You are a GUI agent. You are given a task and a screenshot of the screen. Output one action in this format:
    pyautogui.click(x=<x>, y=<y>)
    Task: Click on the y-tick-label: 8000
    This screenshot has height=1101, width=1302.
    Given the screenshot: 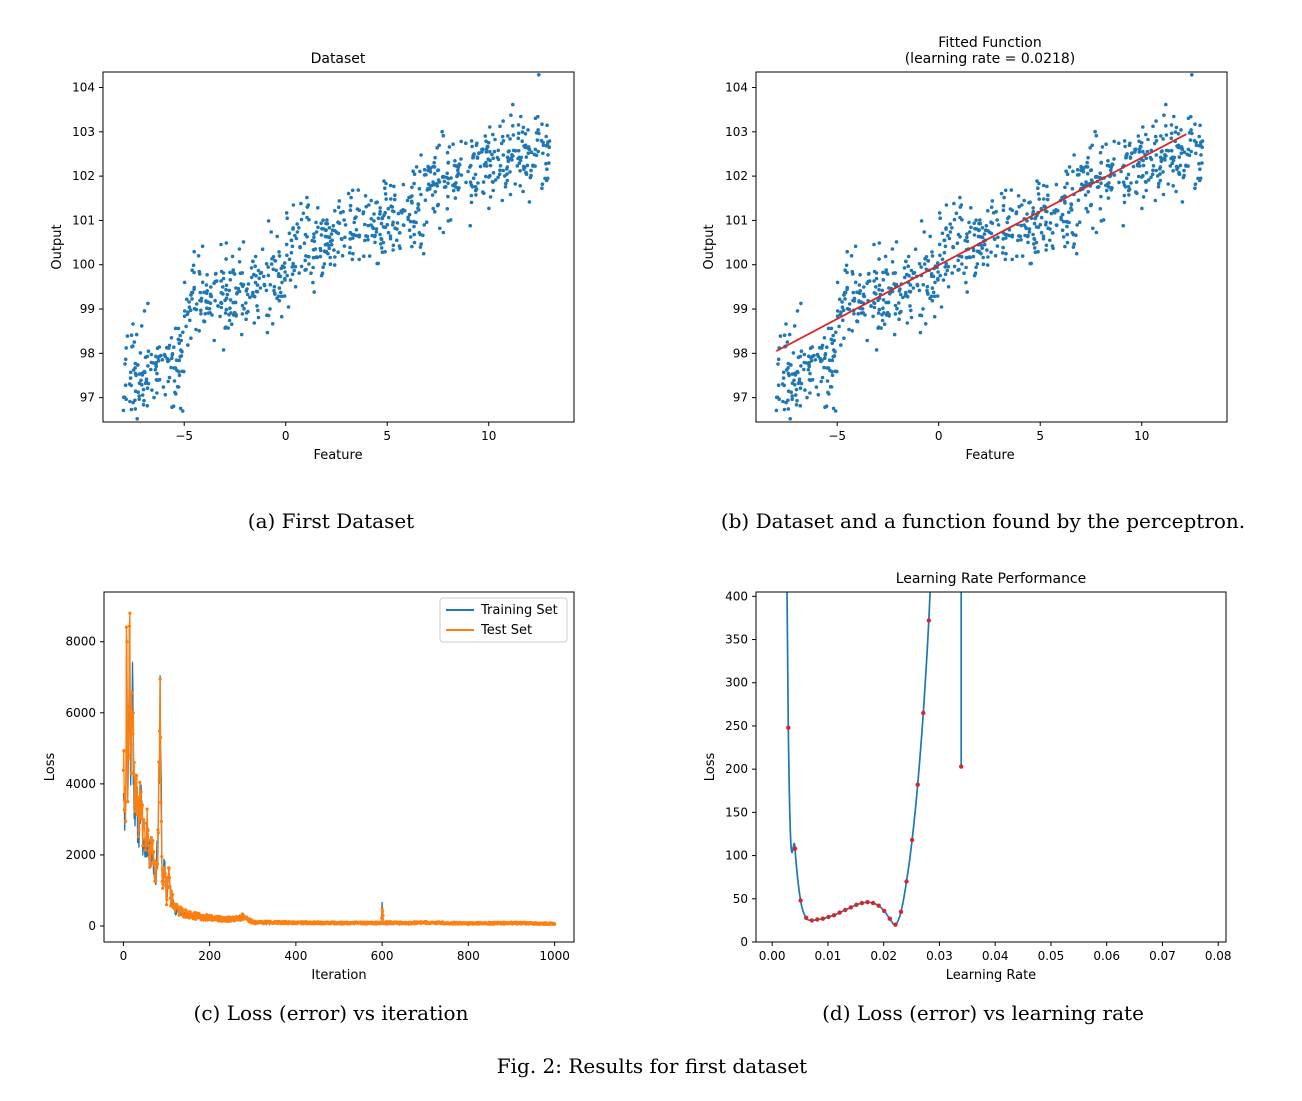 What is the action you would take?
    pyautogui.click(x=80, y=642)
    